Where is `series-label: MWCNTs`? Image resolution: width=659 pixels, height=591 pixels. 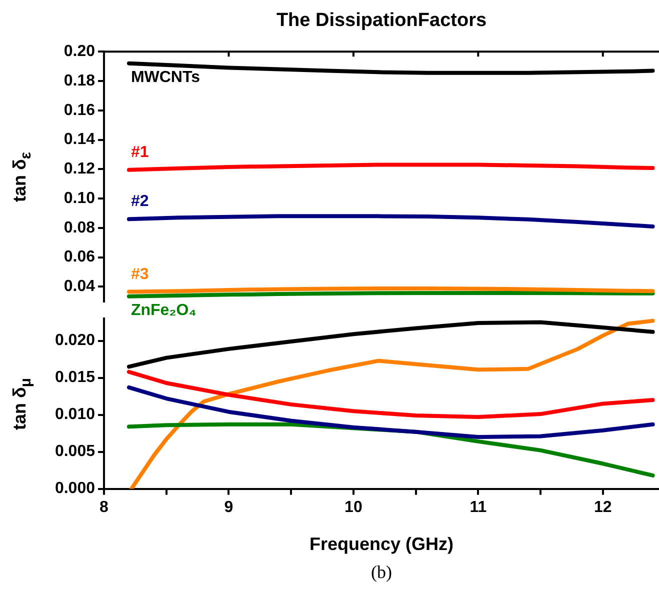
series-label: MWCNTs is located at coordinates (165, 78).